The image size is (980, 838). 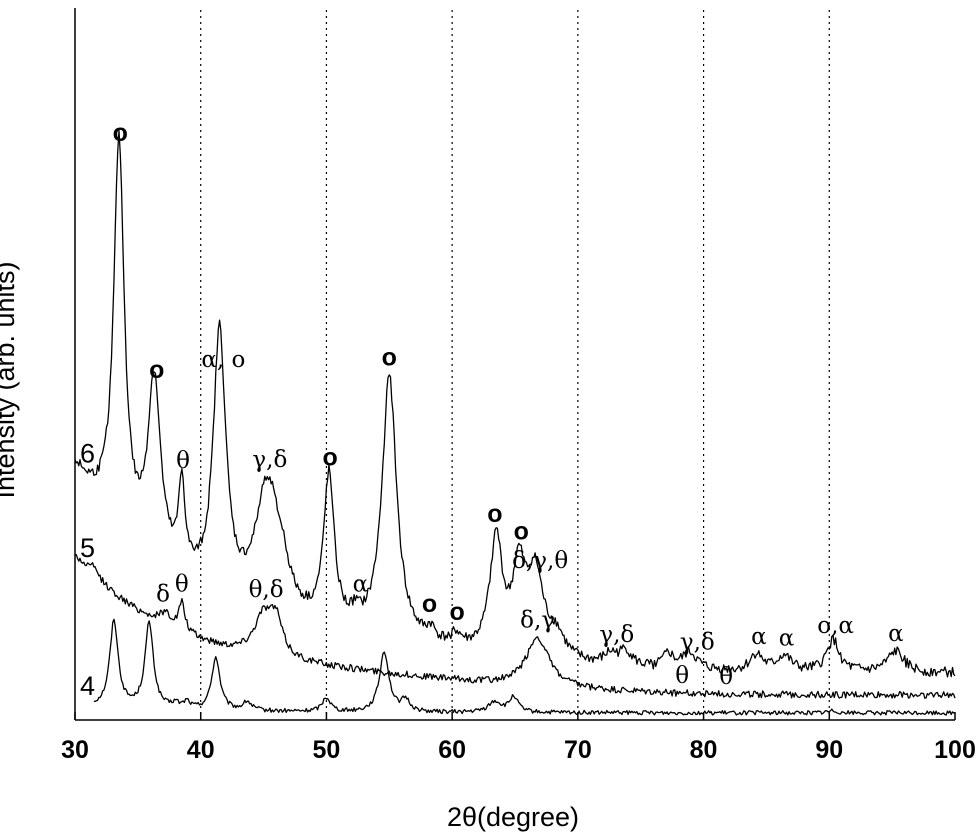 I want to click on x-tick-label-40: 40, so click(x=201, y=750).